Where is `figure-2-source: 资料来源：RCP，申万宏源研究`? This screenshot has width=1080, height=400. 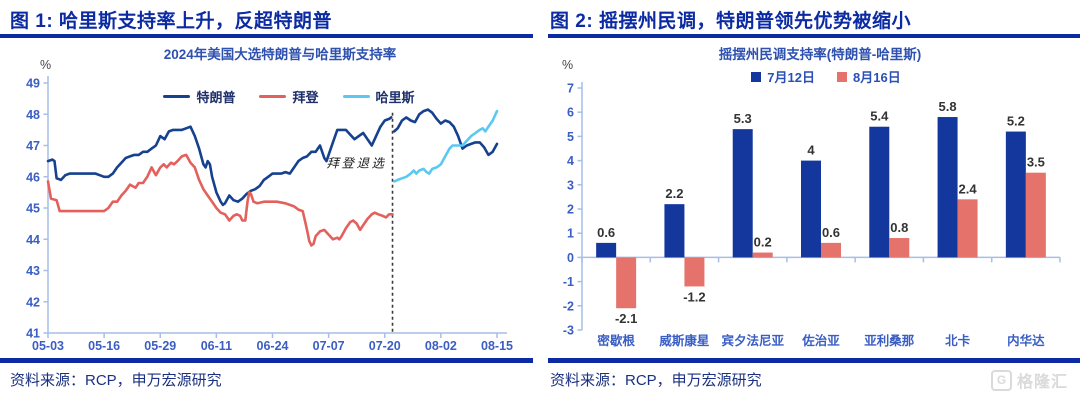
figure-2-source: 资料来源：RCP，申万宏源研究 is located at coordinates (656, 380).